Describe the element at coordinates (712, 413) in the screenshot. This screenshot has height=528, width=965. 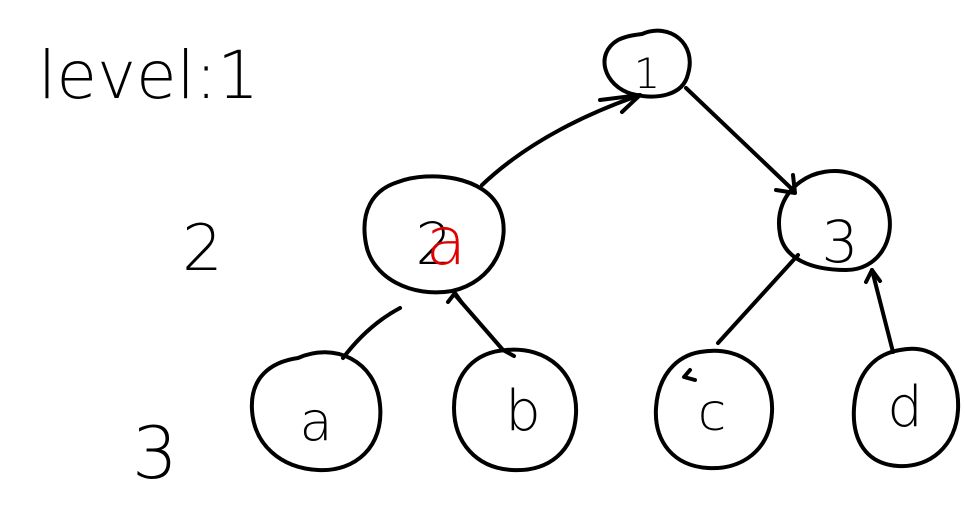
I see `node-leaf-c-label: c` at that location.